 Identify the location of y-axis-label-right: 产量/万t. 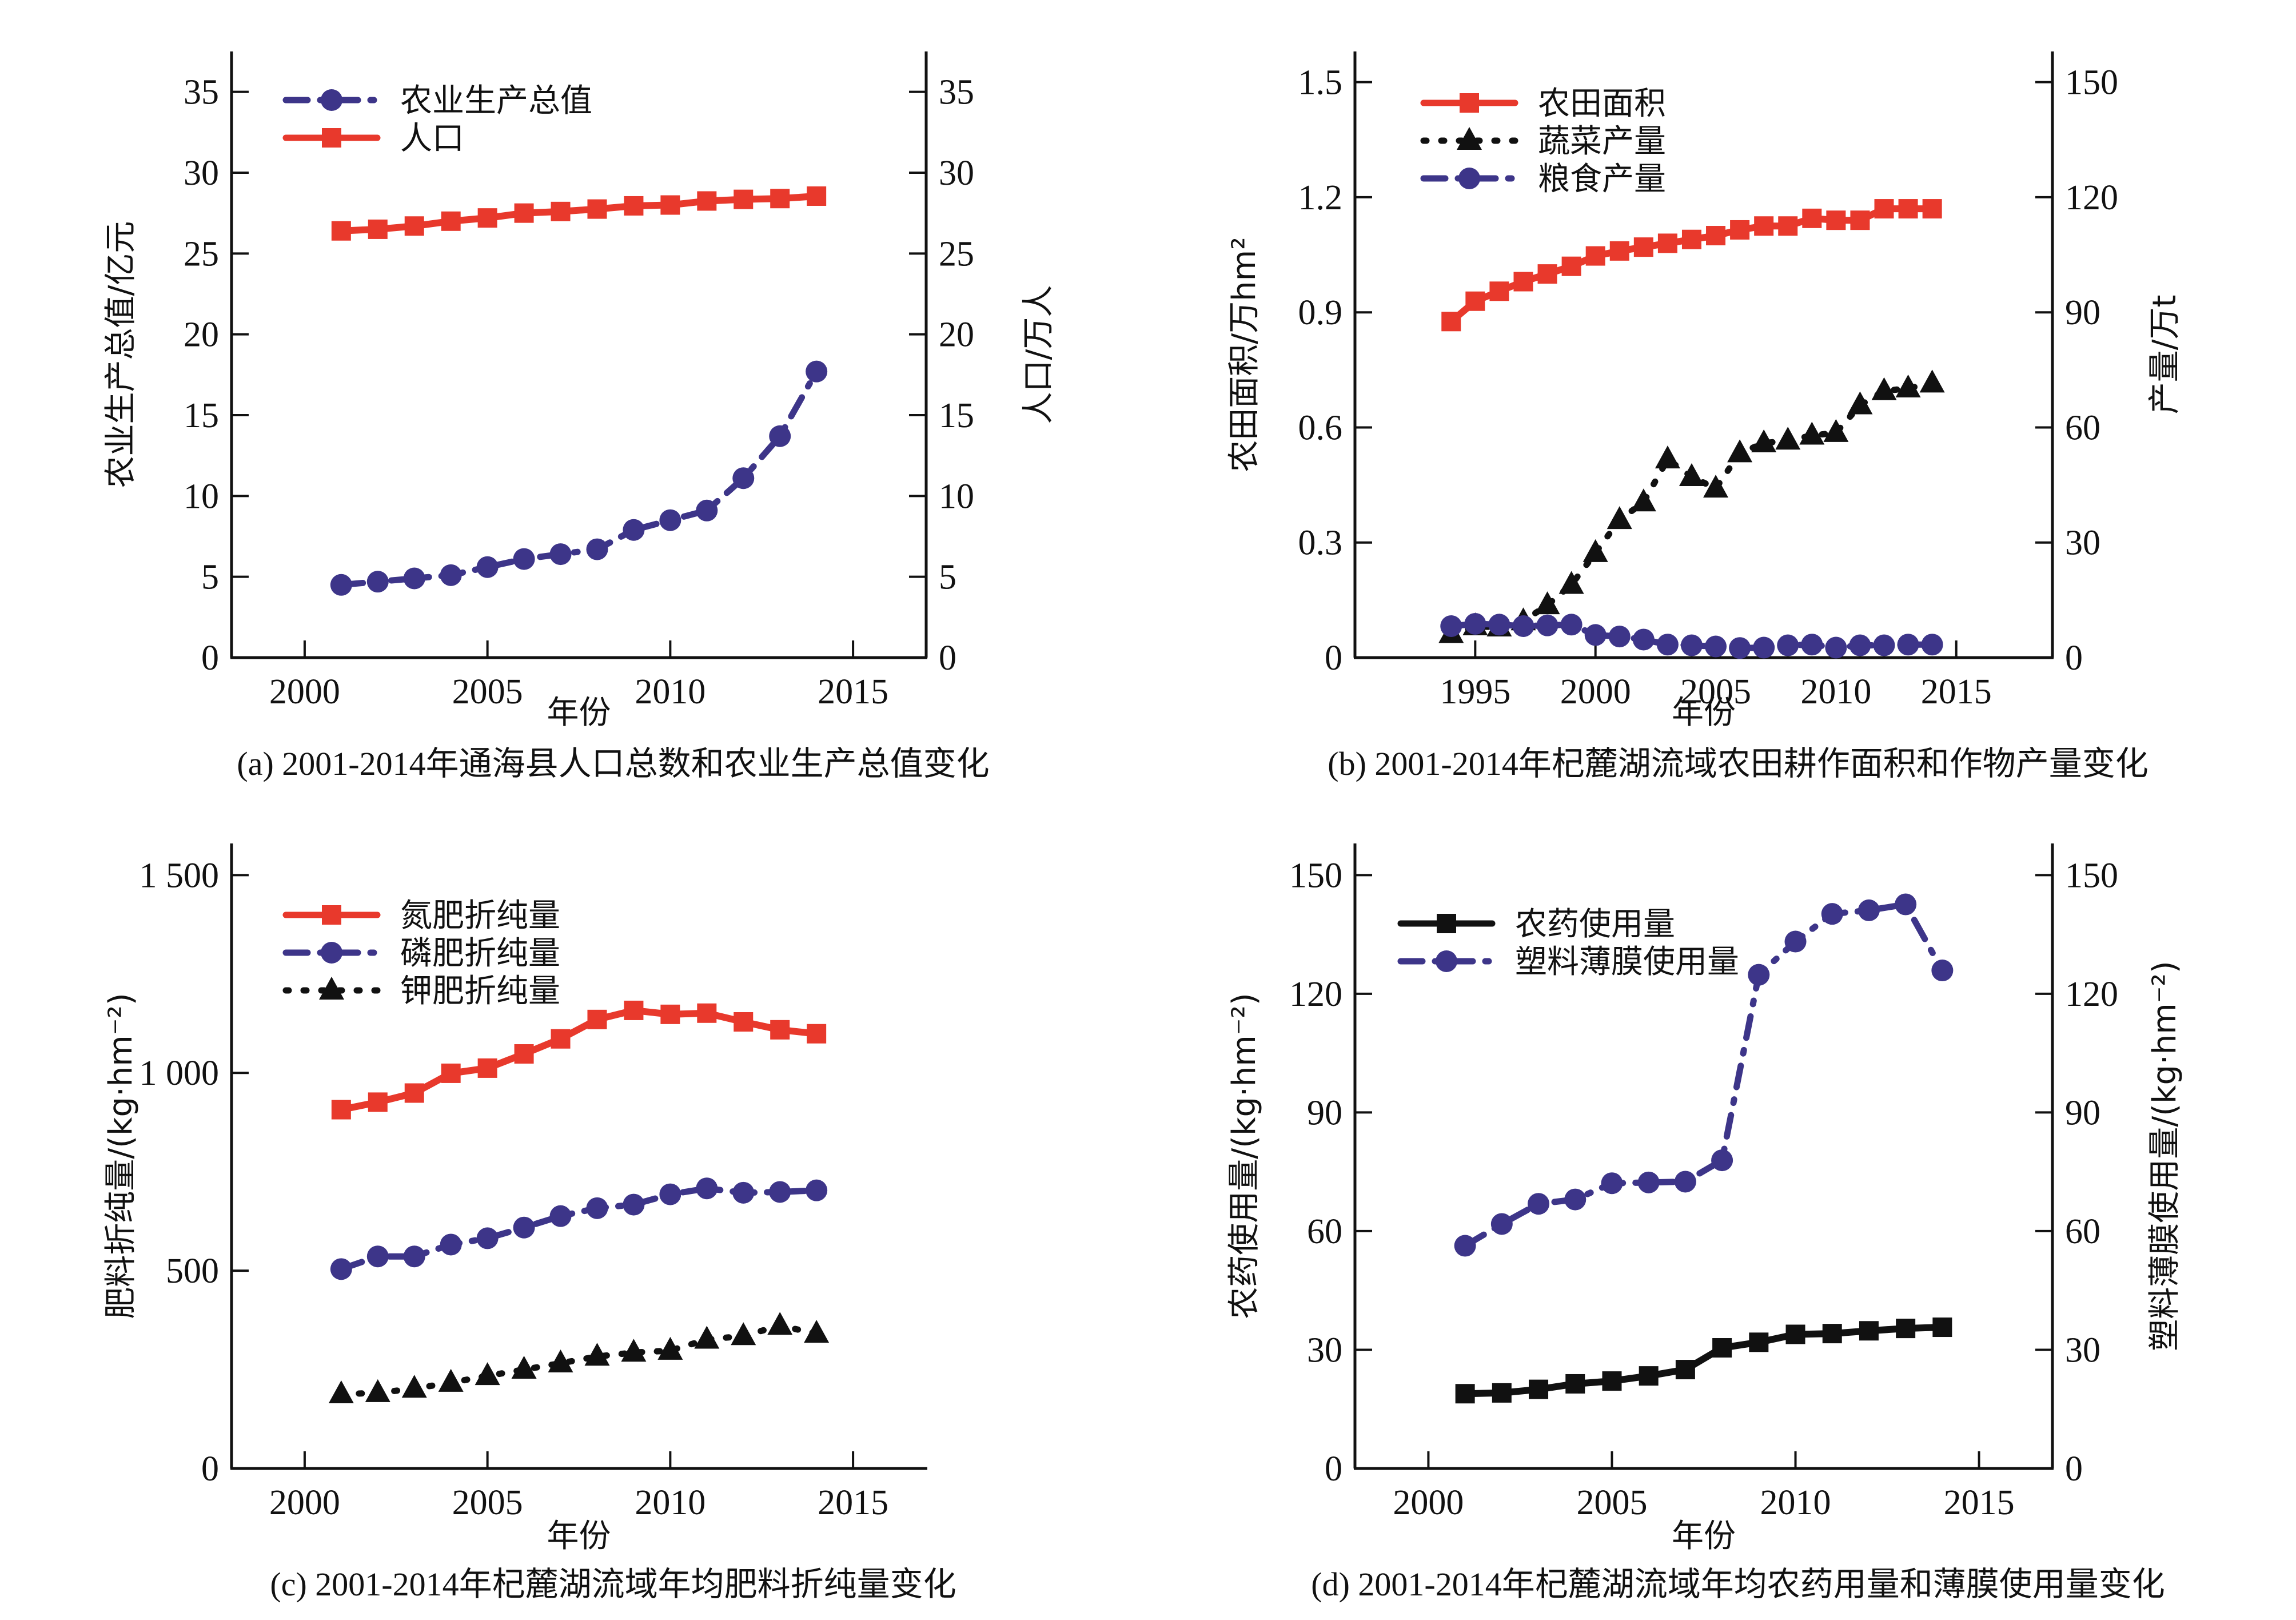
(2164, 355).